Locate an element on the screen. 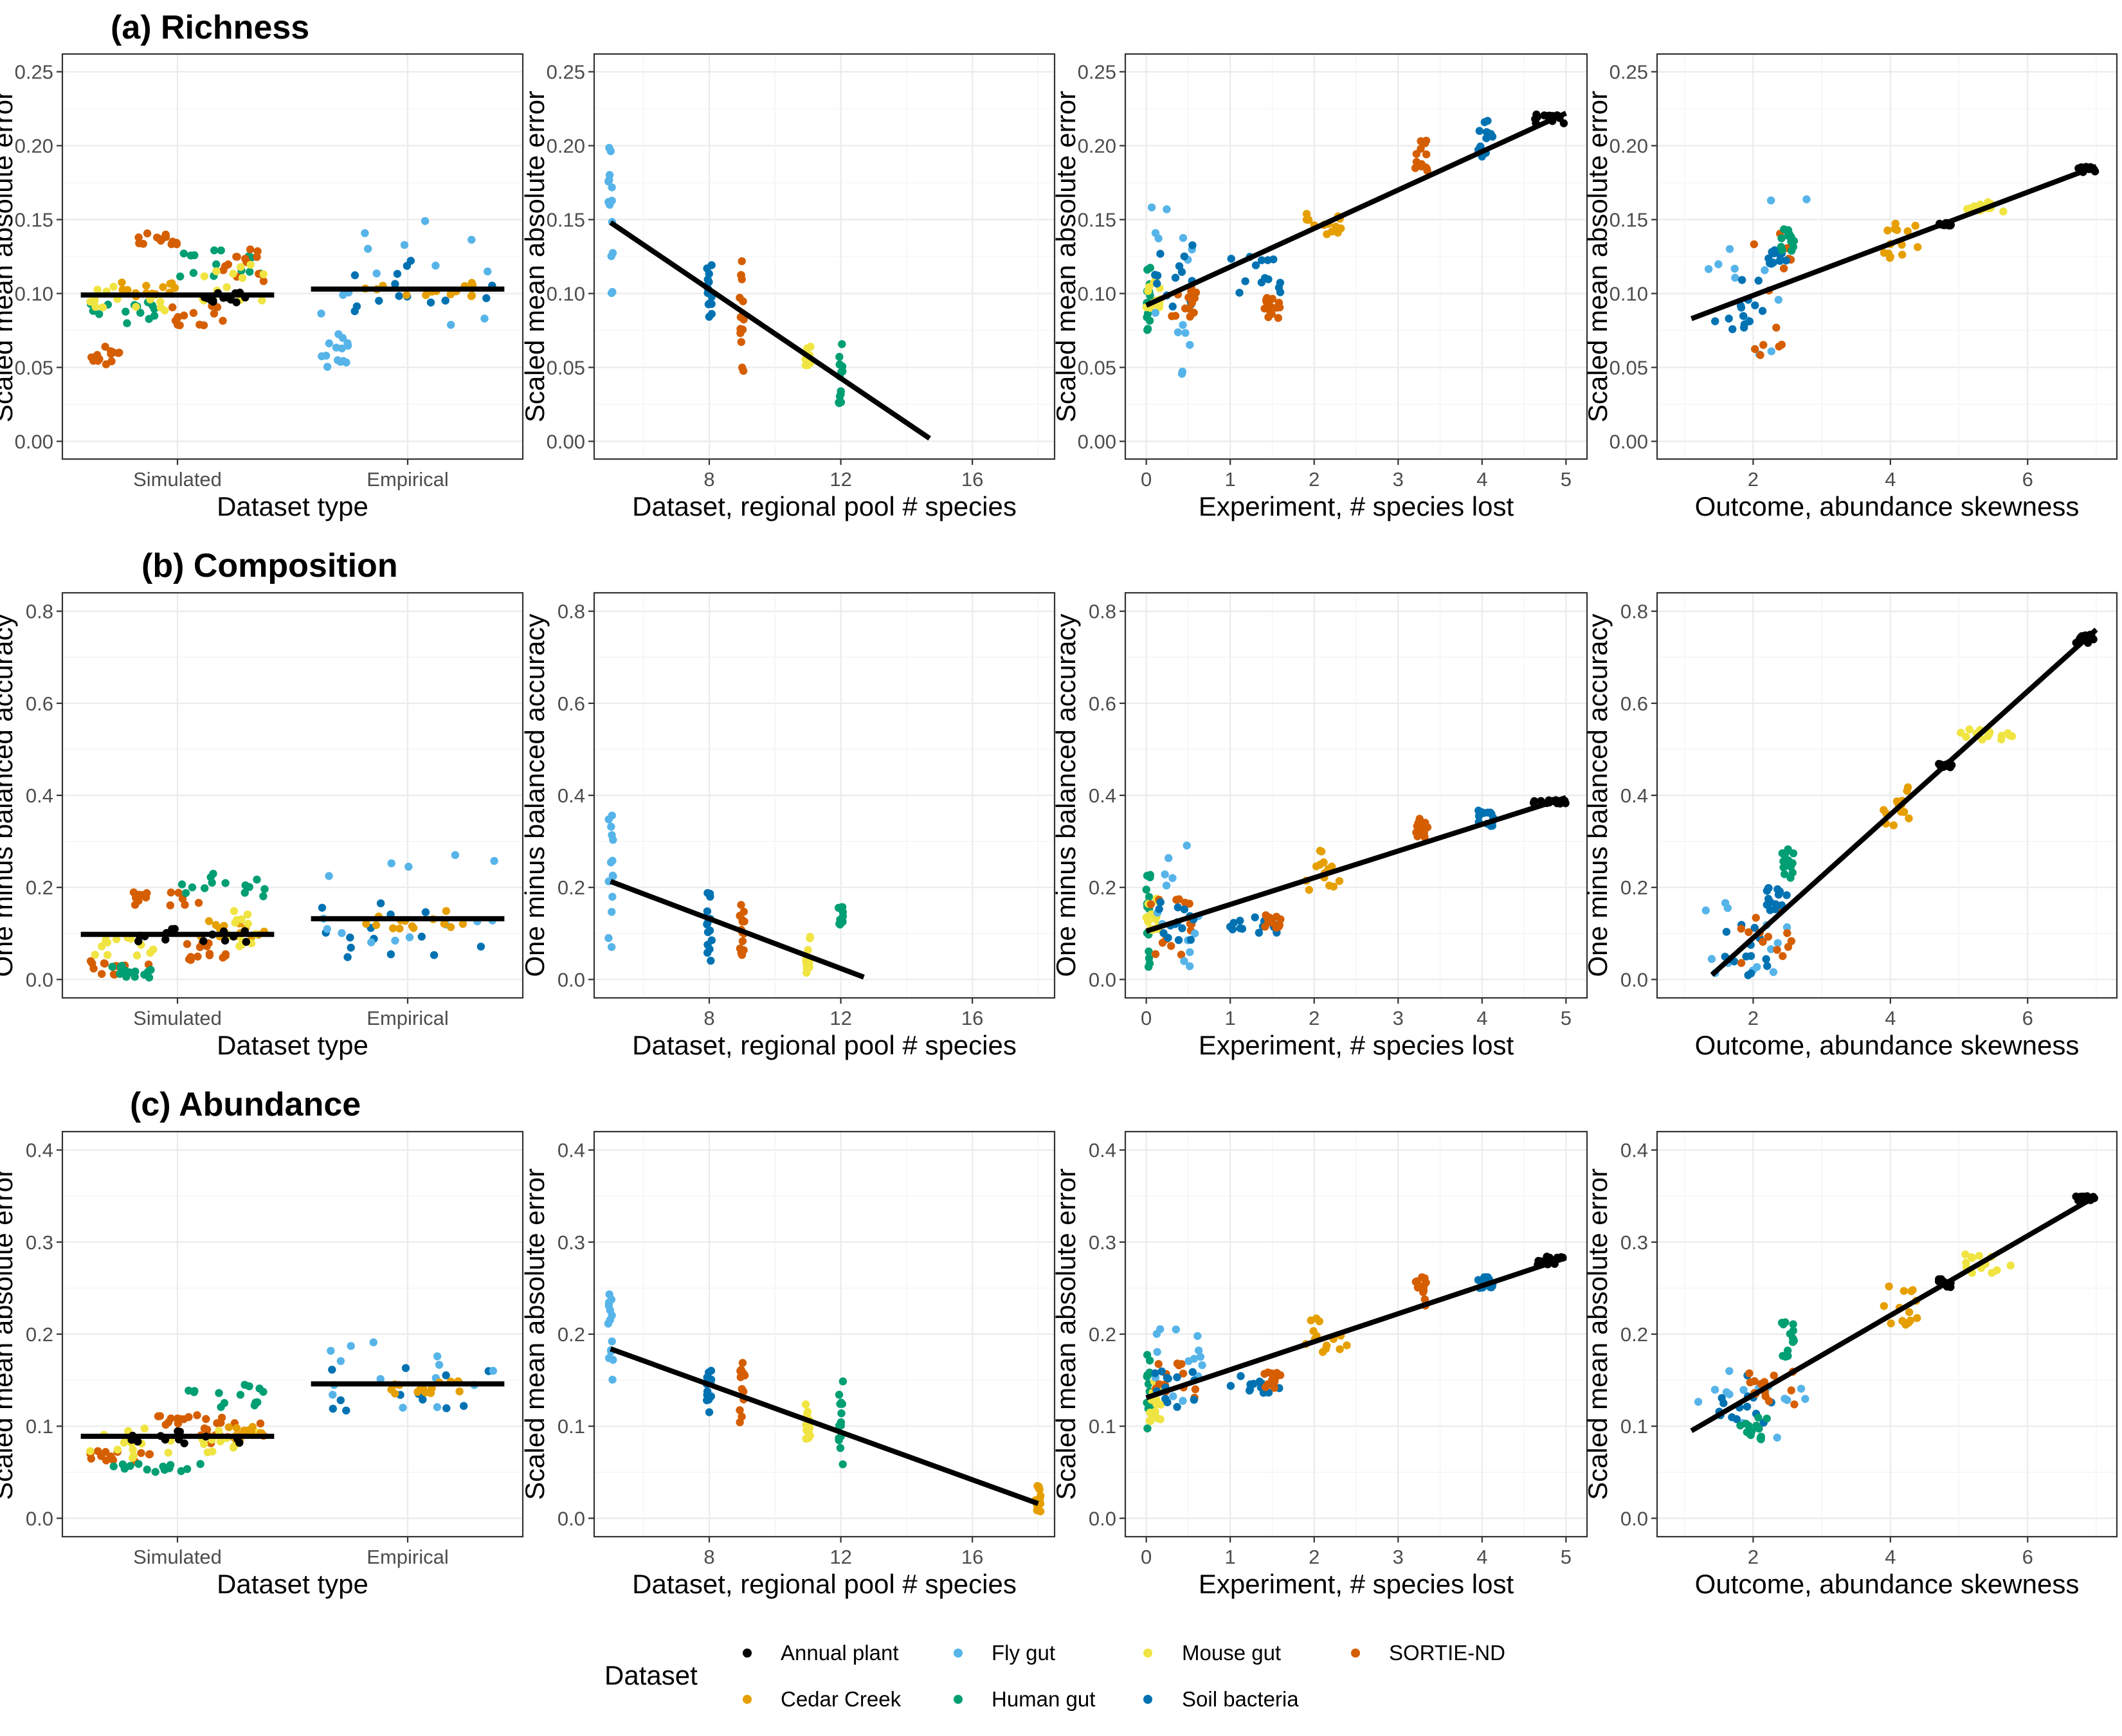 This screenshot has width=2122, height=1736. legend-key-annual-plant is located at coordinates (747, 1653).